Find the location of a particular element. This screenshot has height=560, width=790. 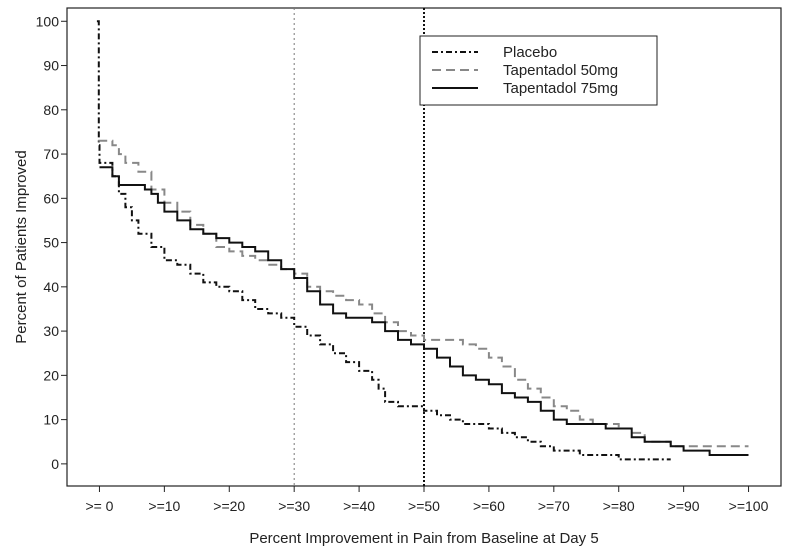

y-tick-label: 40 is located at coordinates (51, 287).